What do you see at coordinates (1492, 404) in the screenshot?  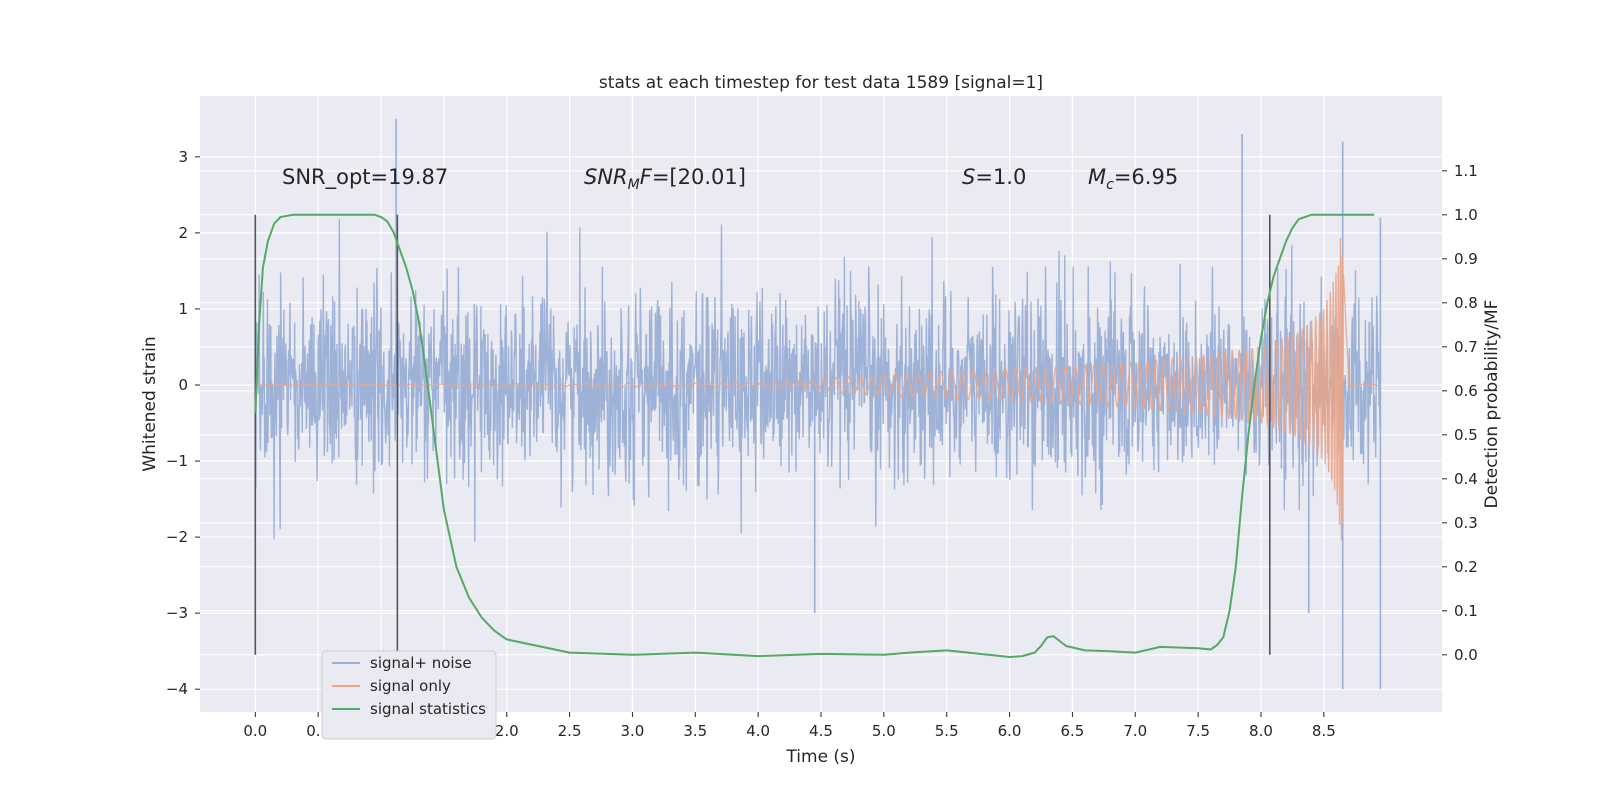 I see `y2-axis-label: Detection probability/MF` at bounding box center [1492, 404].